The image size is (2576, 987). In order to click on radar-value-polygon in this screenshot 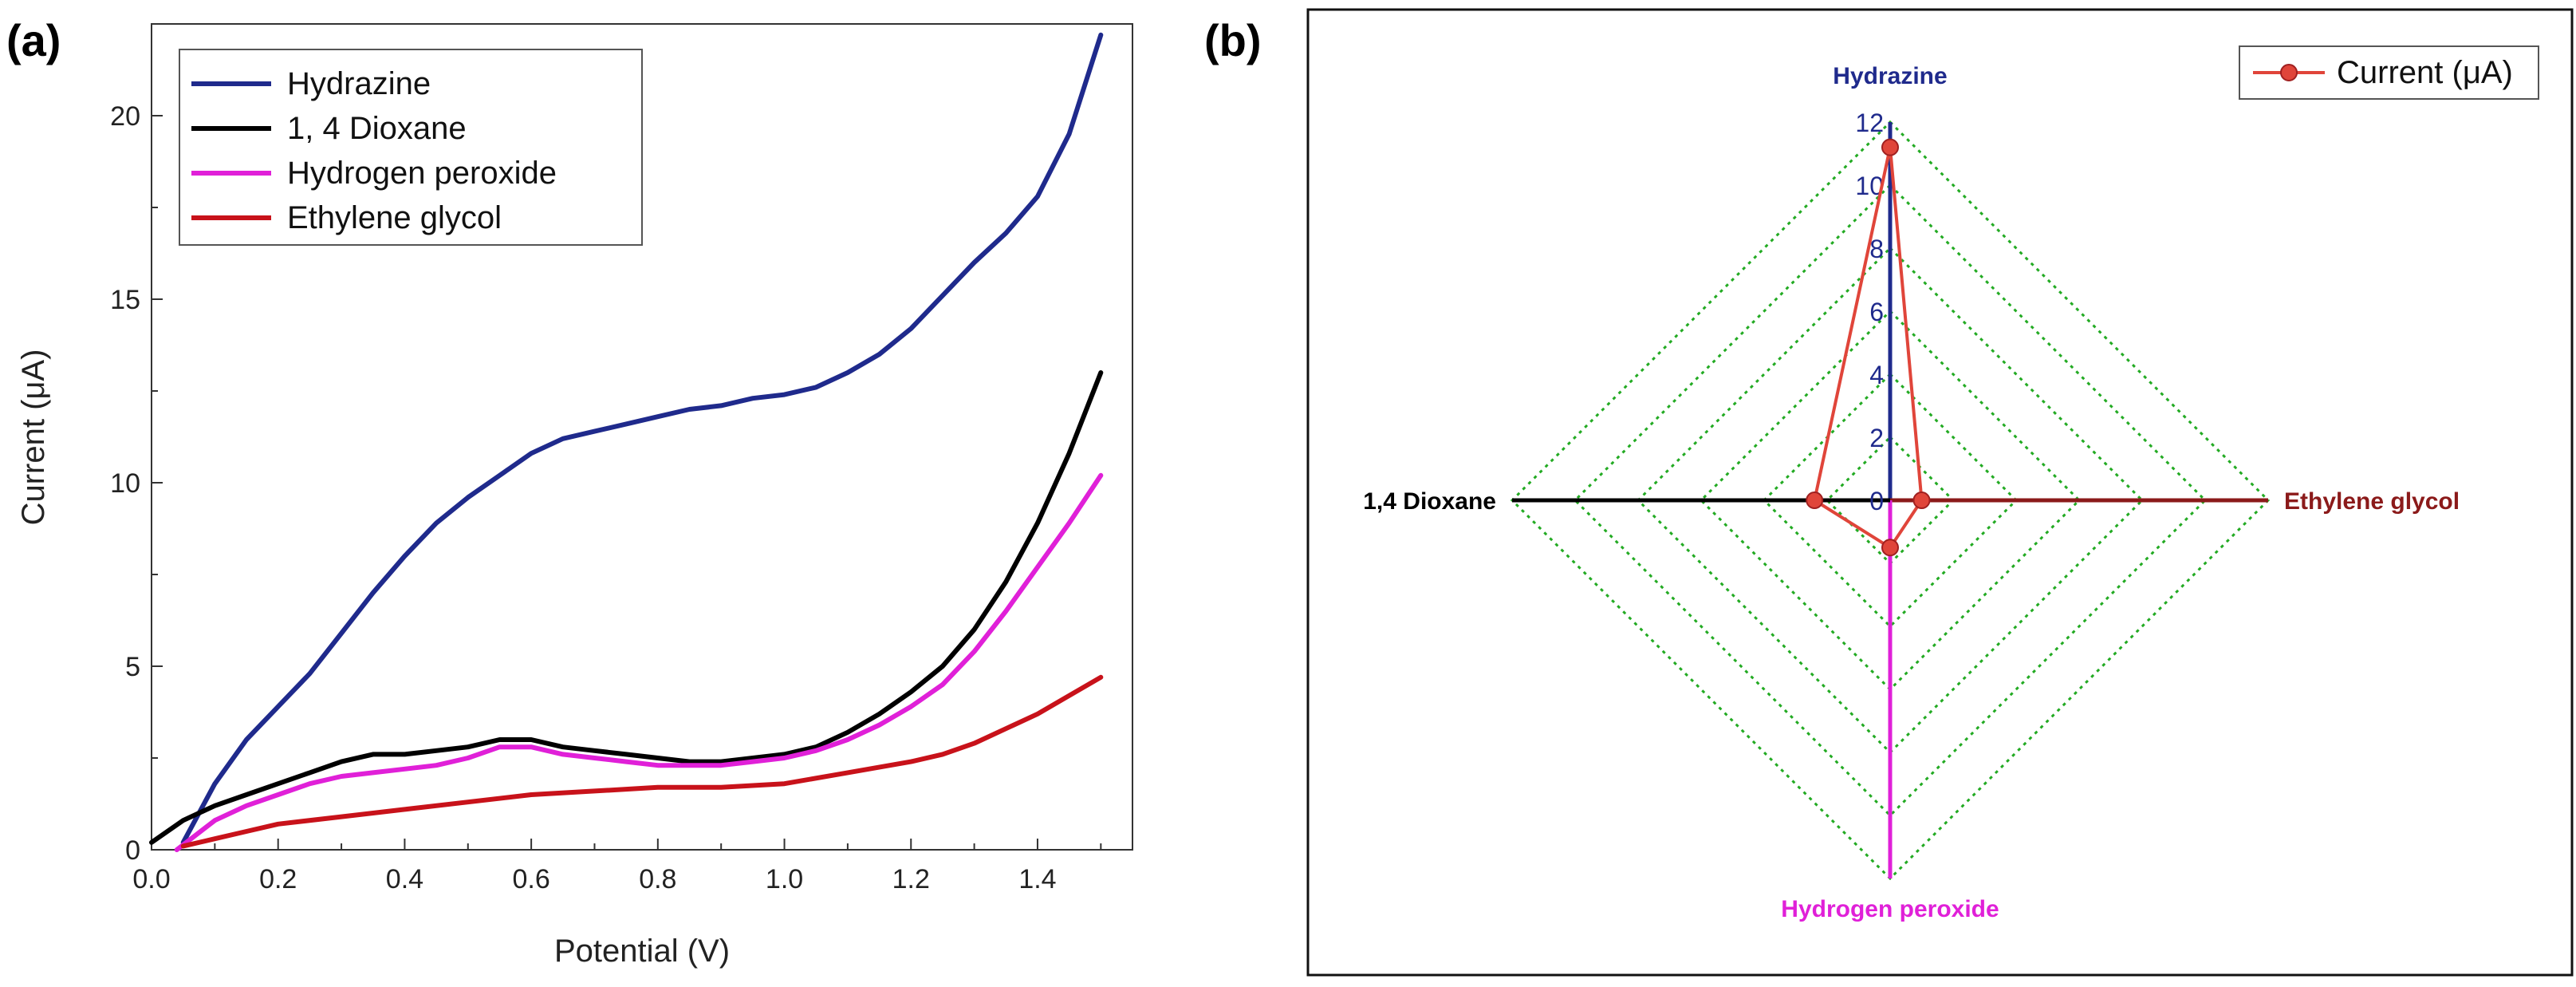, I will do `click(1868, 349)`.